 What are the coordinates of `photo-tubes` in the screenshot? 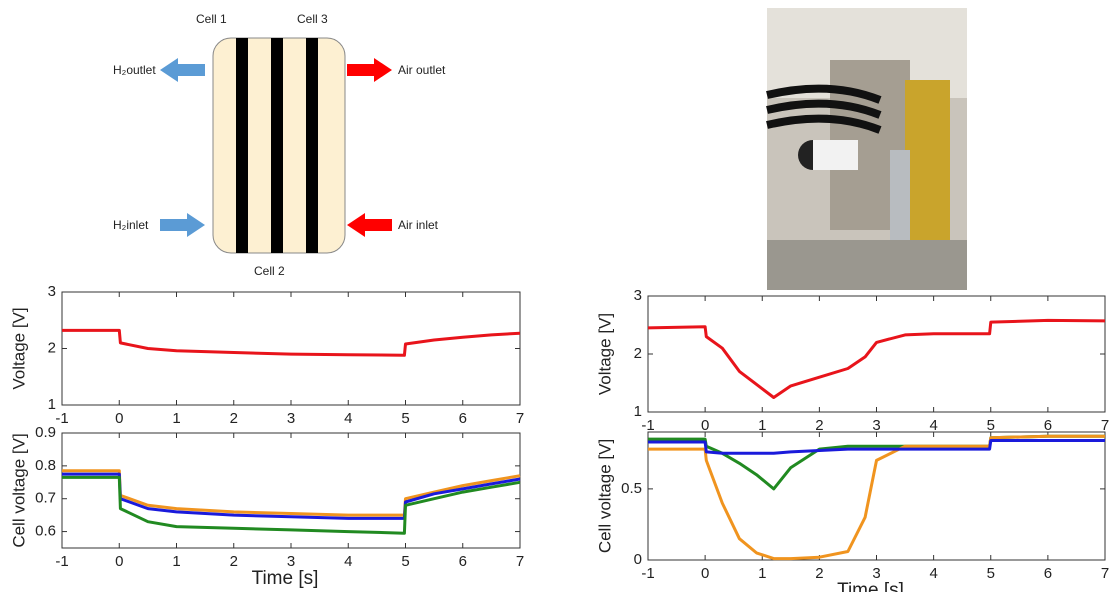 It's located at (824, 109).